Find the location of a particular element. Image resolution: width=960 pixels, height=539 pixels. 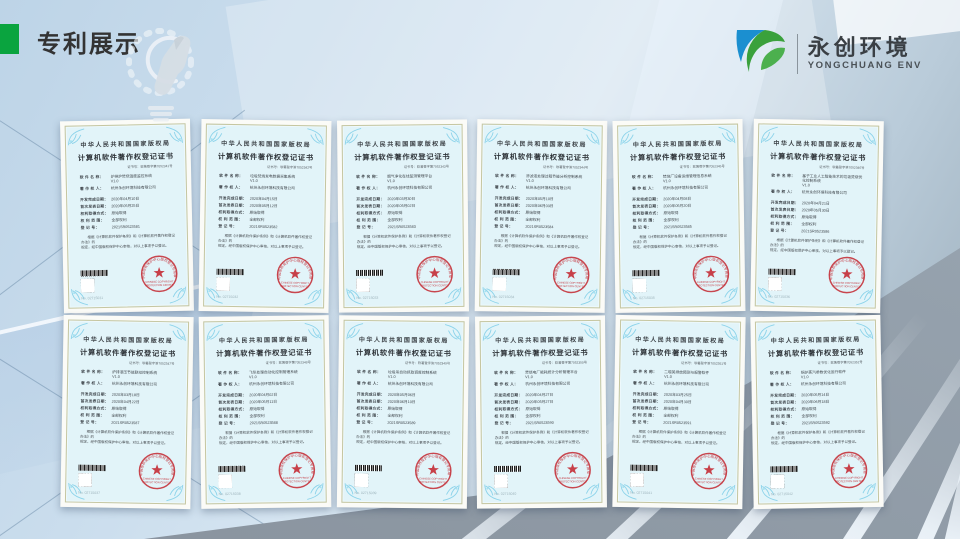

certificate-codes: No. 02715036 is located at coordinates (782, 284).